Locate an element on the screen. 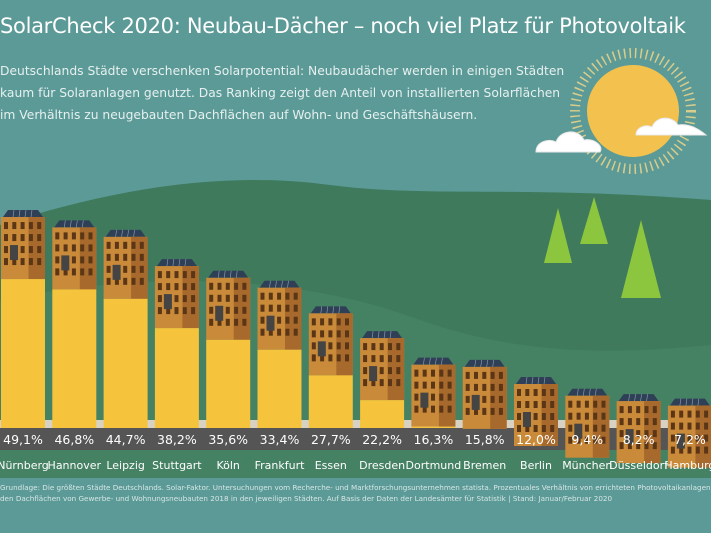  category-label: Berlin is located at coordinates (536, 465).